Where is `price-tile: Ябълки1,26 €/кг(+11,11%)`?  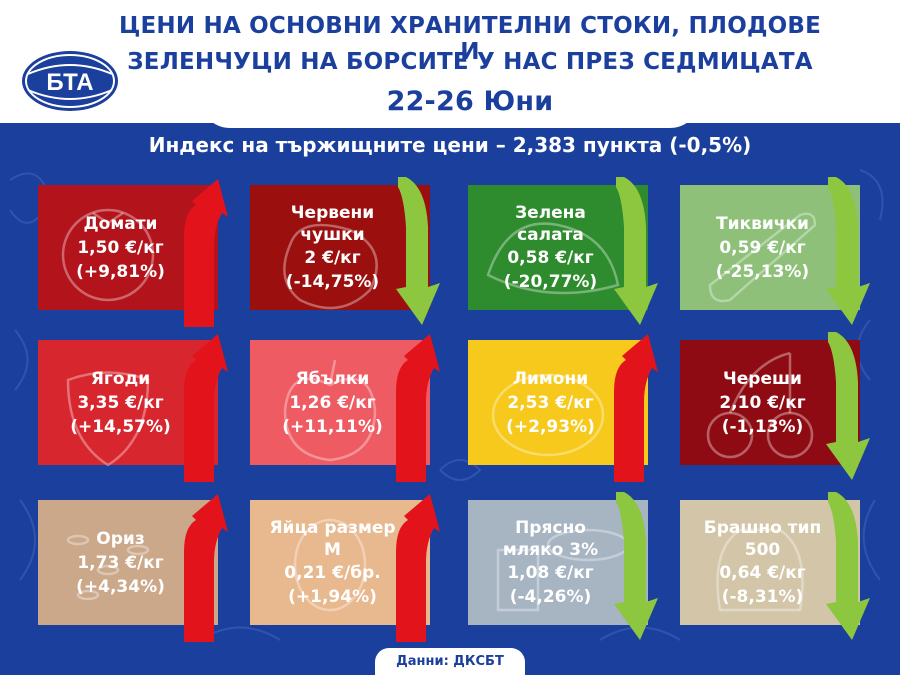
price-tile: Ябълки1,26 €/кг(+11,11%) is located at coordinates (340, 402).